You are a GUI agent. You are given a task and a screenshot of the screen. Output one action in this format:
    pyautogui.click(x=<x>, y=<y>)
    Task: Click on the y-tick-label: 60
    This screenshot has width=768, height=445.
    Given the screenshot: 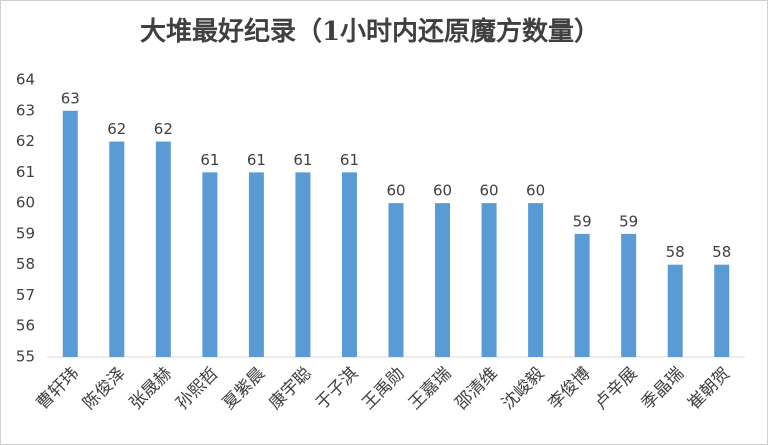 What is the action you would take?
    pyautogui.click(x=25, y=203)
    